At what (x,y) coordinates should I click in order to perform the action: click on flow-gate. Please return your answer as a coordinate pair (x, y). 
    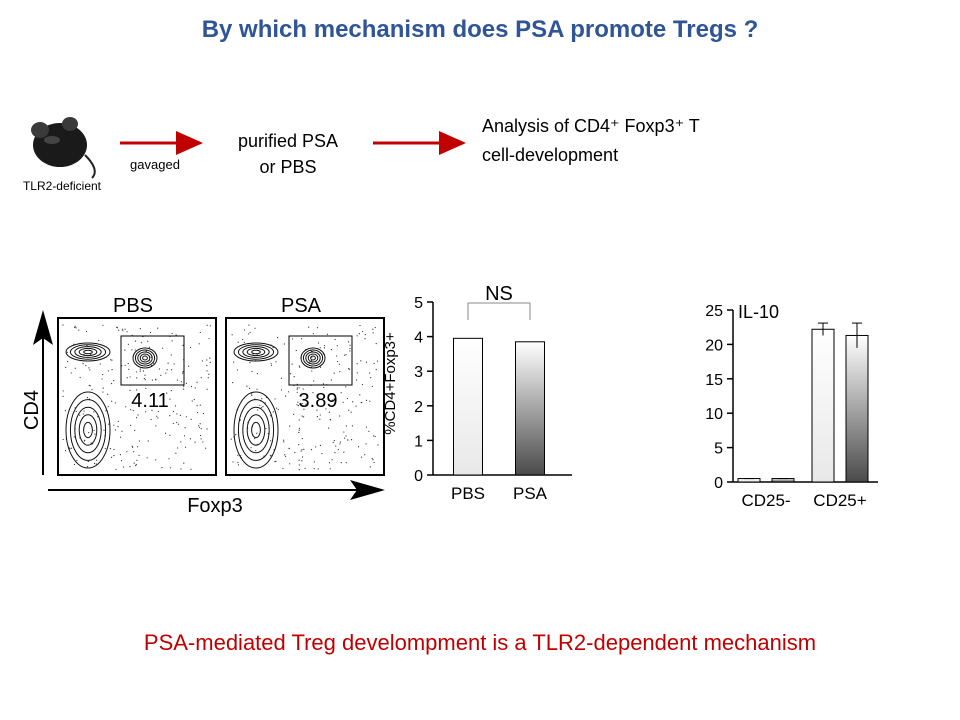
    Looking at the image, I should click on (320, 360).